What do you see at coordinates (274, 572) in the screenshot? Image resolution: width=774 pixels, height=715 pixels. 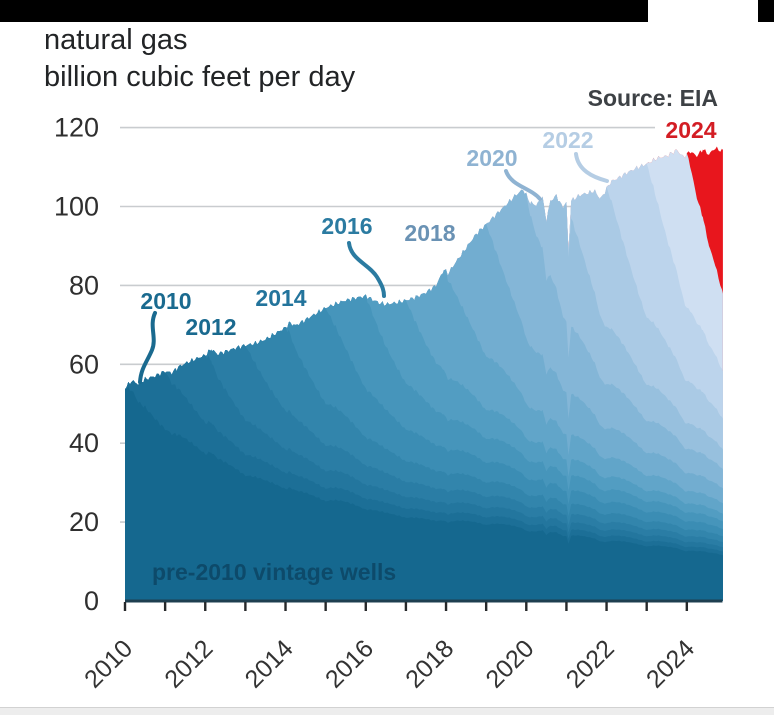 I see `pre-2010-annotation: pre-2010 vintage wells` at bounding box center [274, 572].